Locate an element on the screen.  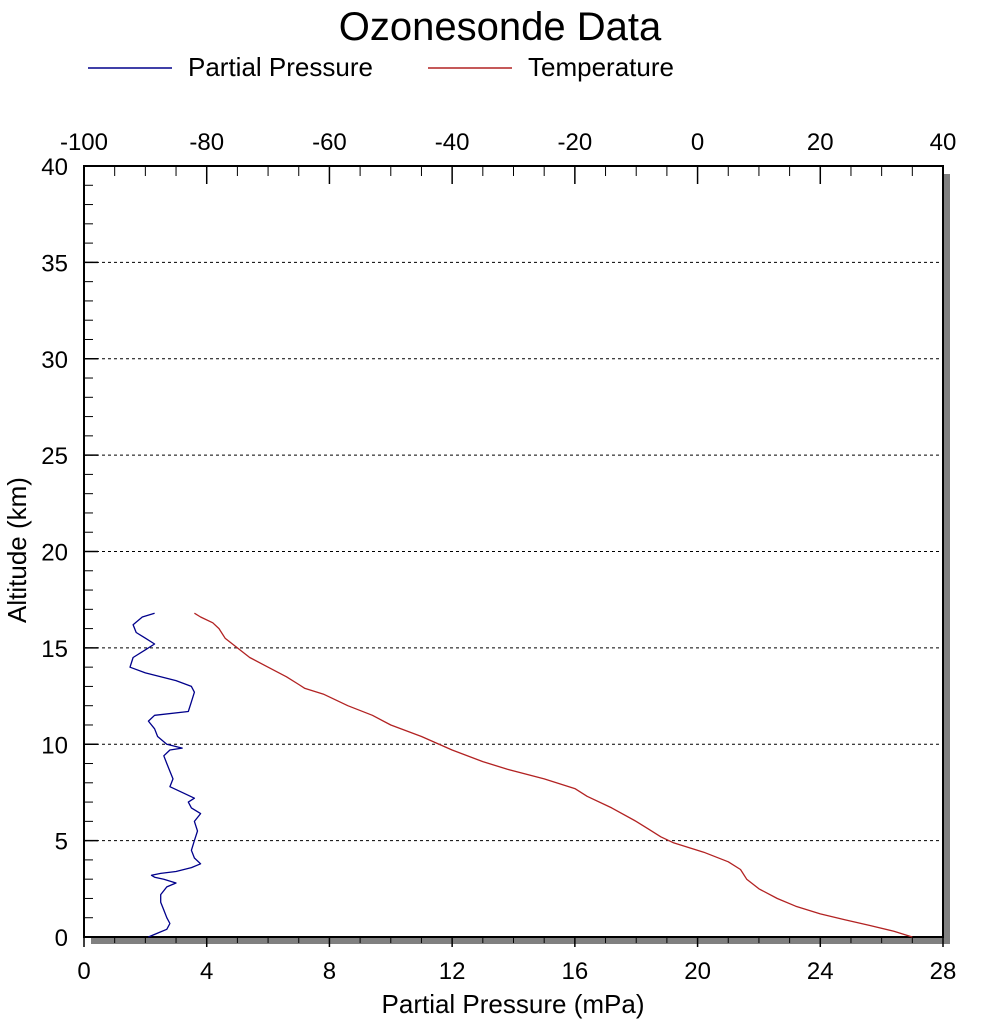
x-top-tick-label: -80 is located at coordinates (206, 142).